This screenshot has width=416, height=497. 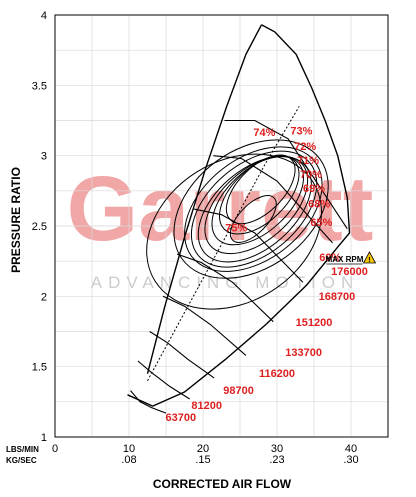 What do you see at coordinates (337, 297) in the screenshot?
I see `speed-label: 168700` at bounding box center [337, 297].